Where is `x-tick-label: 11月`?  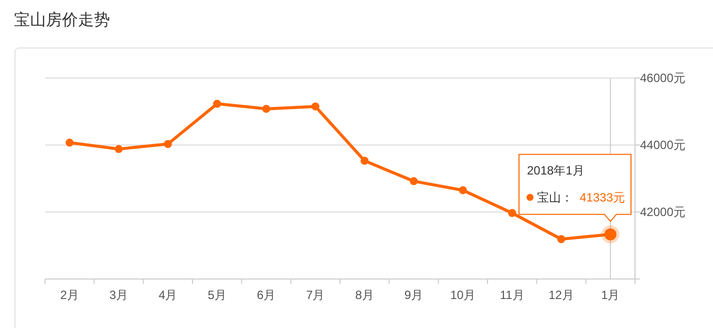 x-tick-label: 11月 is located at coordinates (512, 295).